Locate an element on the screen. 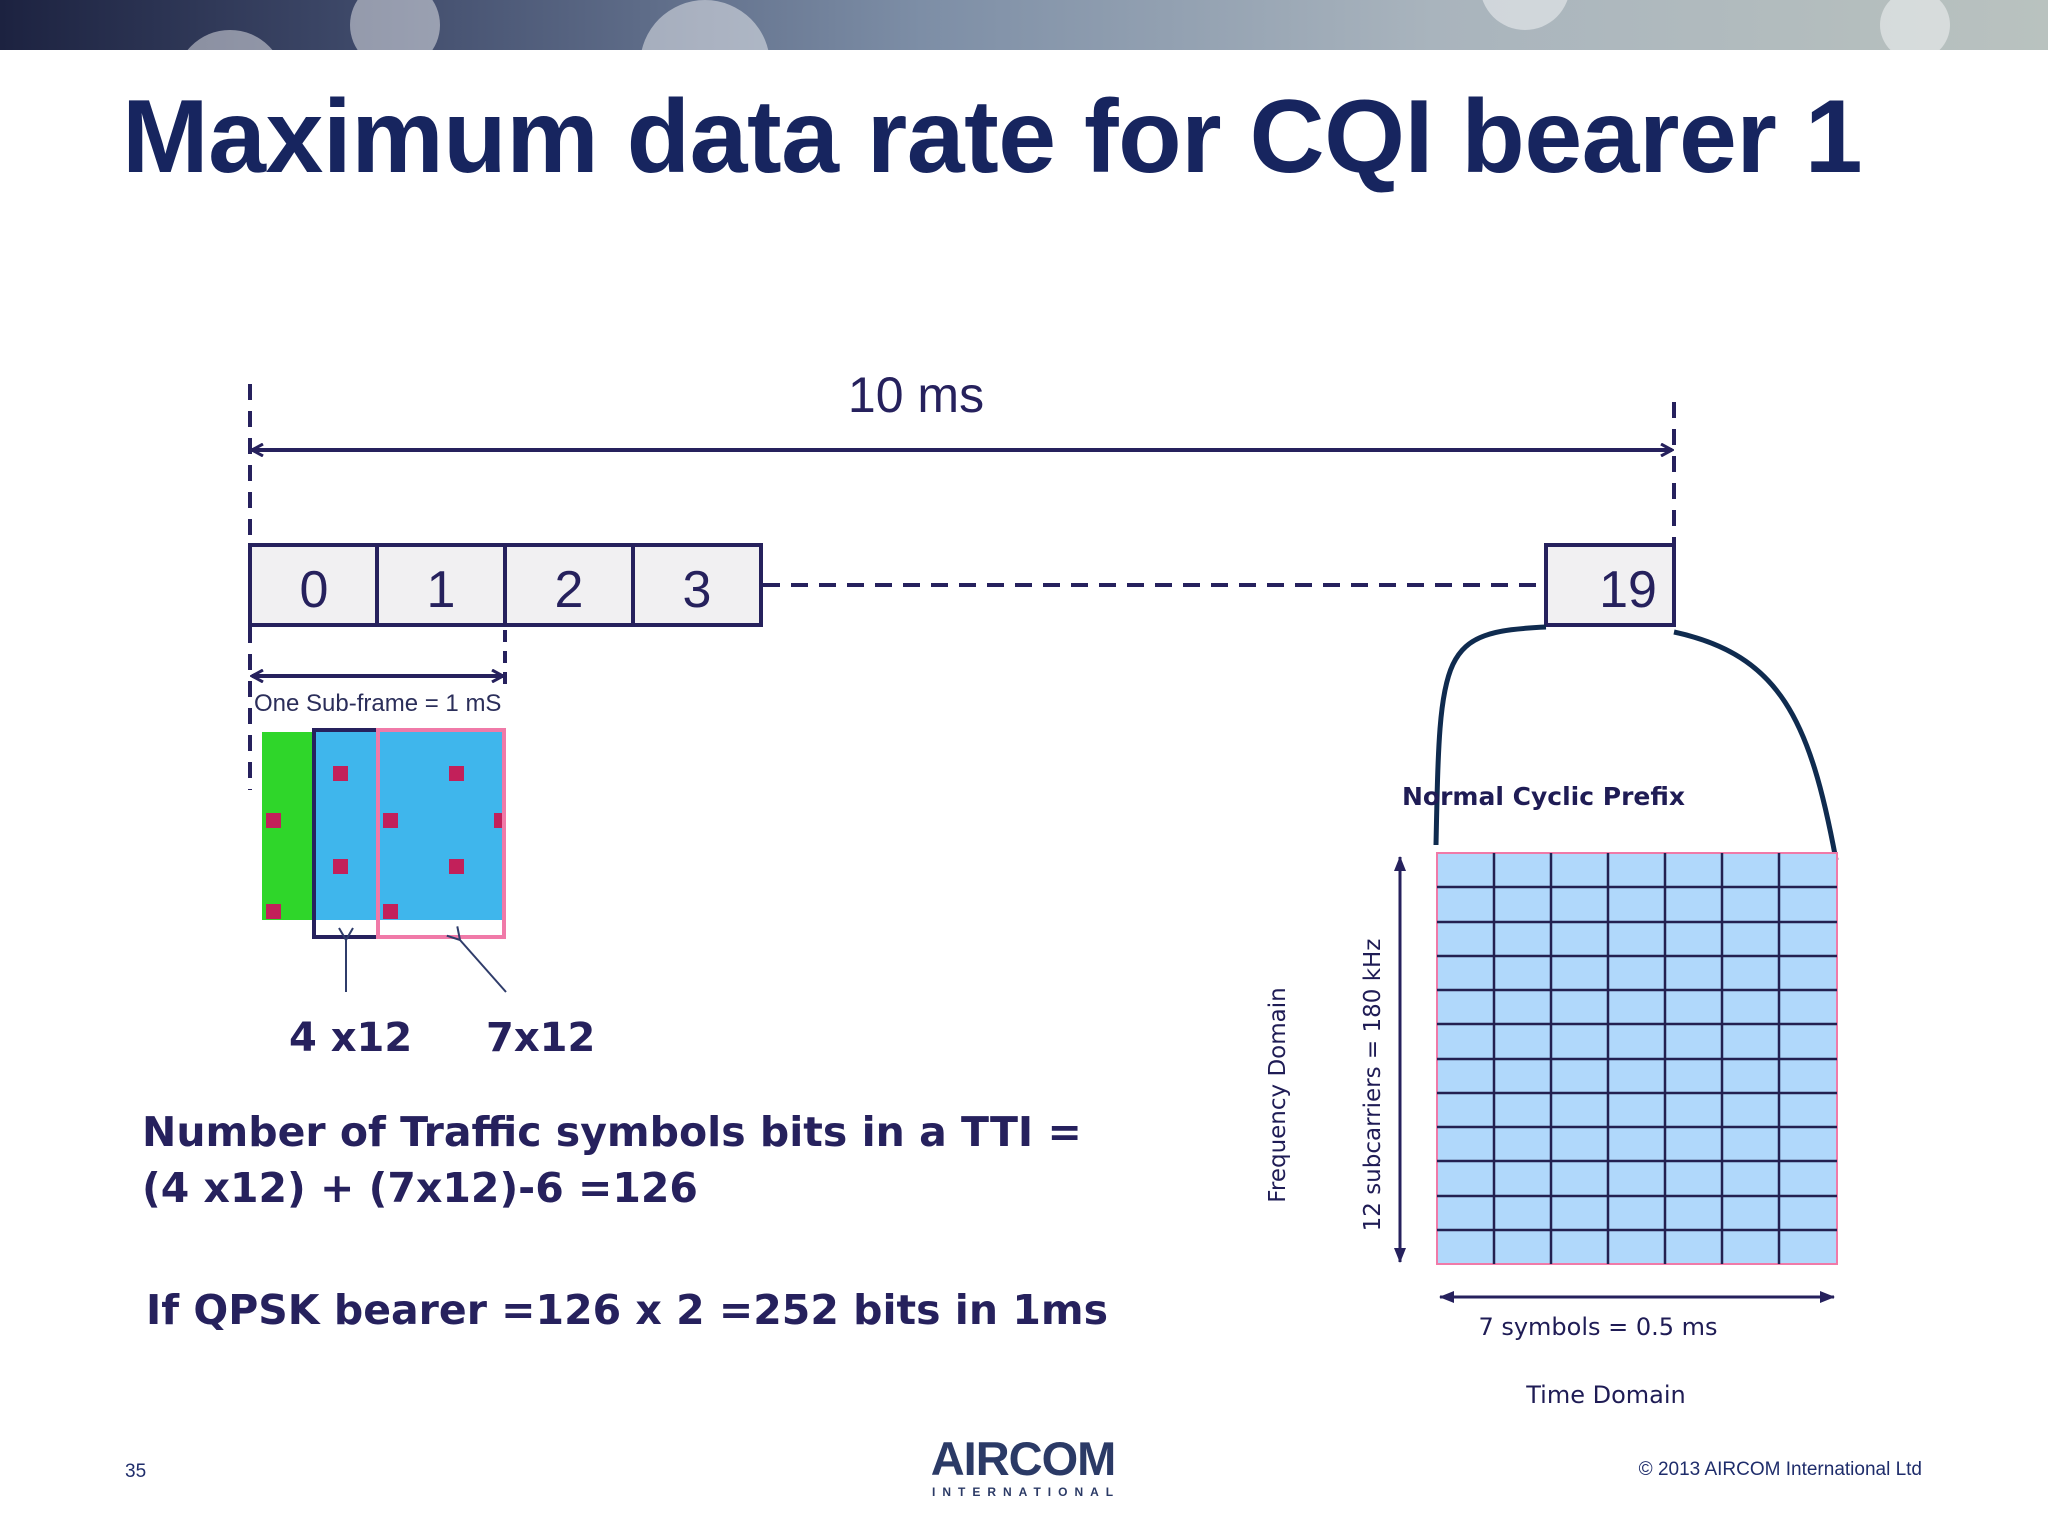  zoom-curve-left is located at coordinates (1490, 735).